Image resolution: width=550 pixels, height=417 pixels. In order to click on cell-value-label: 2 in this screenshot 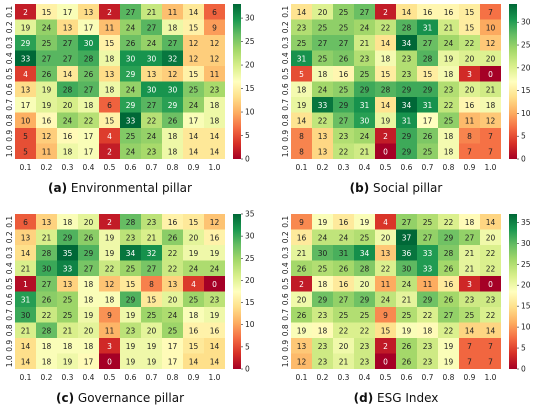, I will do `click(109, 151)`.